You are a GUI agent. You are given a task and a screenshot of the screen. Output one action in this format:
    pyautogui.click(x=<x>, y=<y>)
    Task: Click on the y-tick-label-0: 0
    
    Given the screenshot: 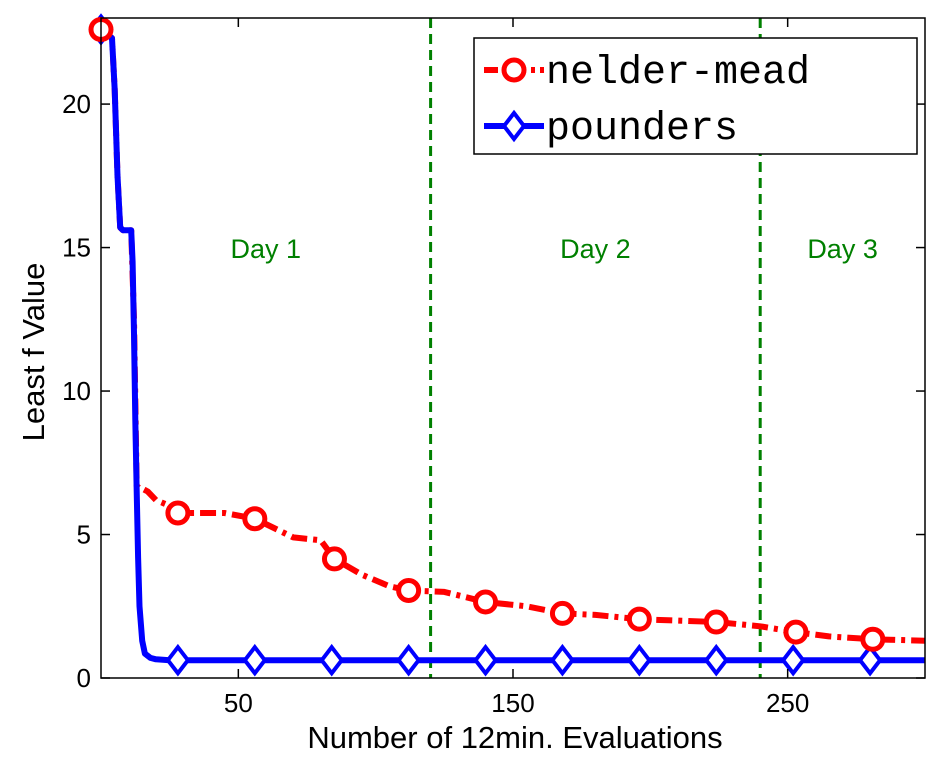 What is the action you would take?
    pyautogui.click(x=84, y=678)
    